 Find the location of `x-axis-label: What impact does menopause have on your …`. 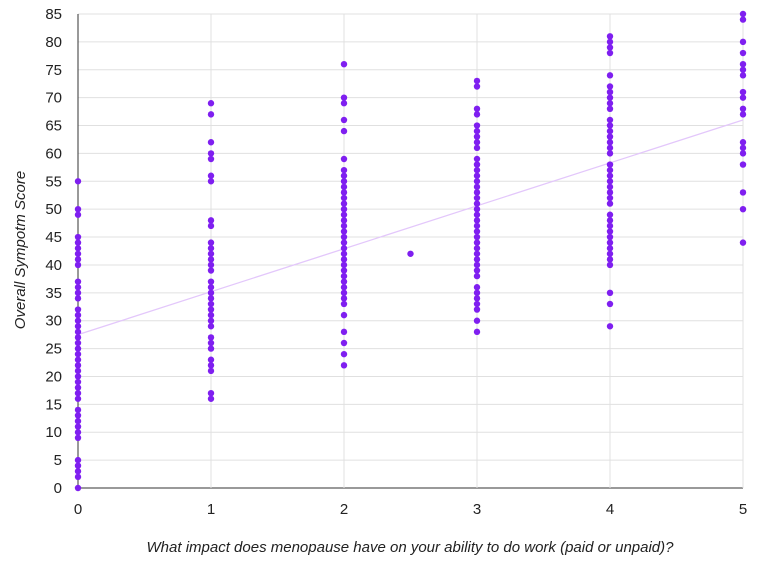

x-axis-label: What impact does menopause have on your … is located at coordinates (411, 547).